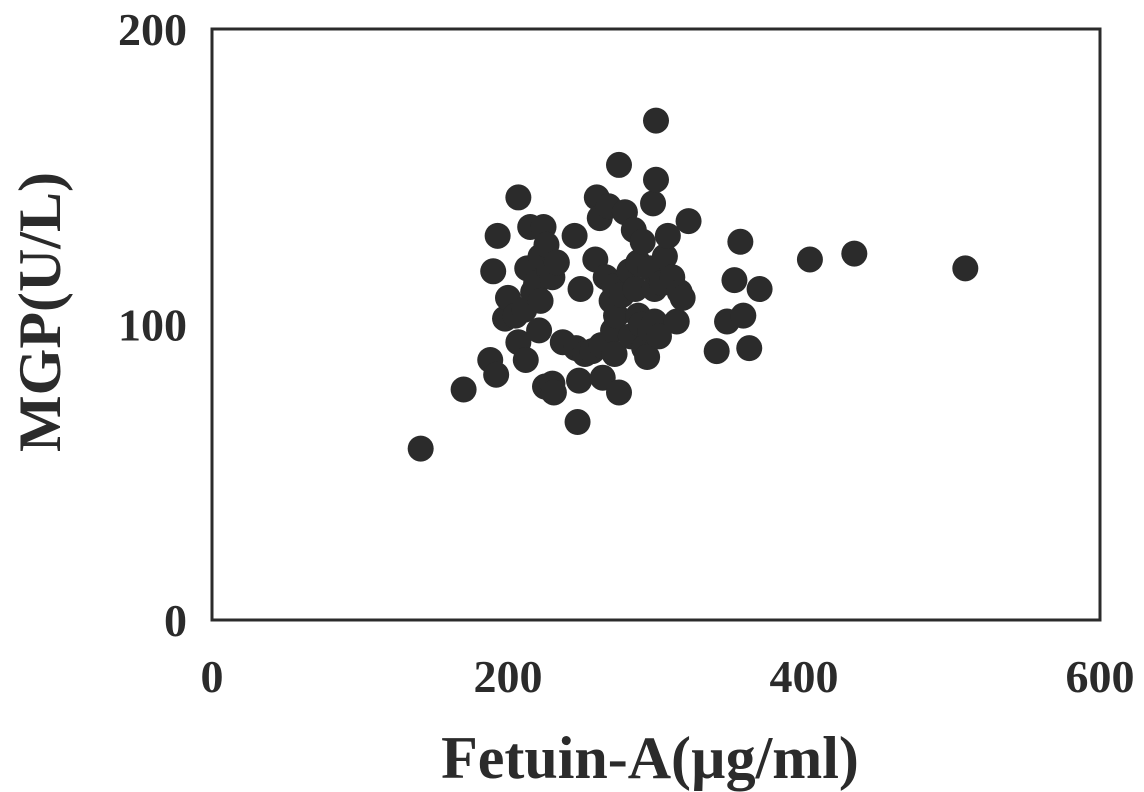 The height and width of the screenshot is (792, 1144). Describe the element at coordinates (804, 676) in the screenshot. I see `x-tick-label: 400` at that location.